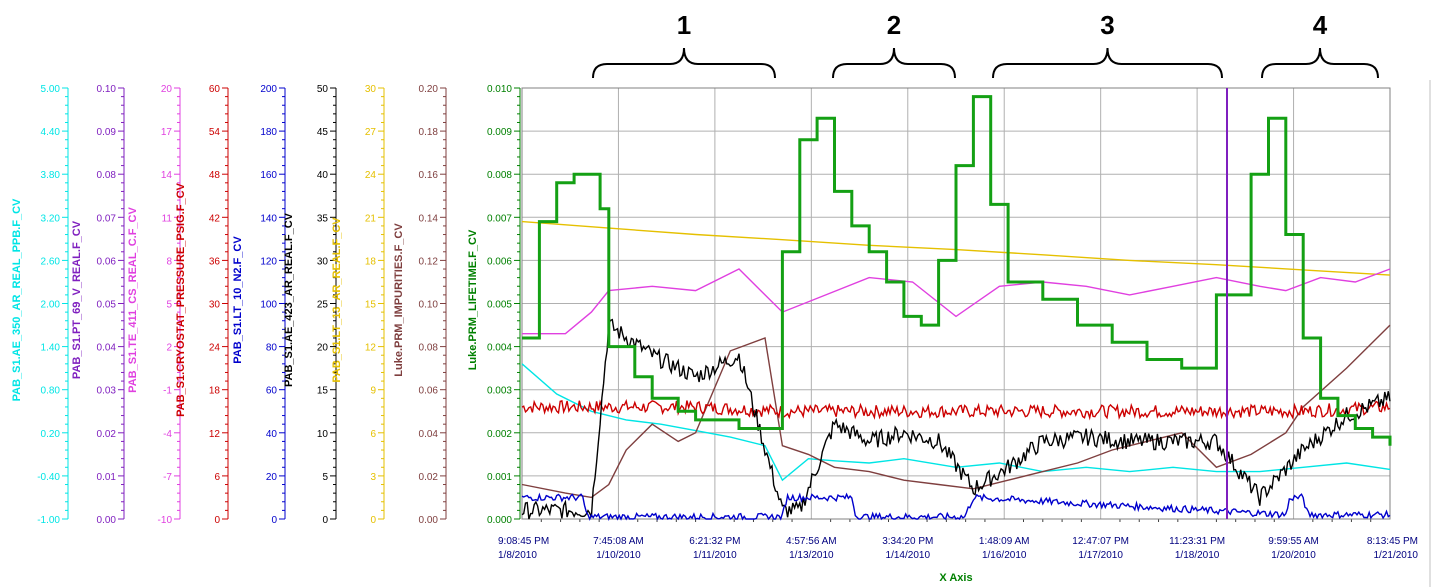 The image size is (1439, 587). What do you see at coordinates (167, 434) in the screenshot?
I see `y-tick-label: -4` at bounding box center [167, 434].